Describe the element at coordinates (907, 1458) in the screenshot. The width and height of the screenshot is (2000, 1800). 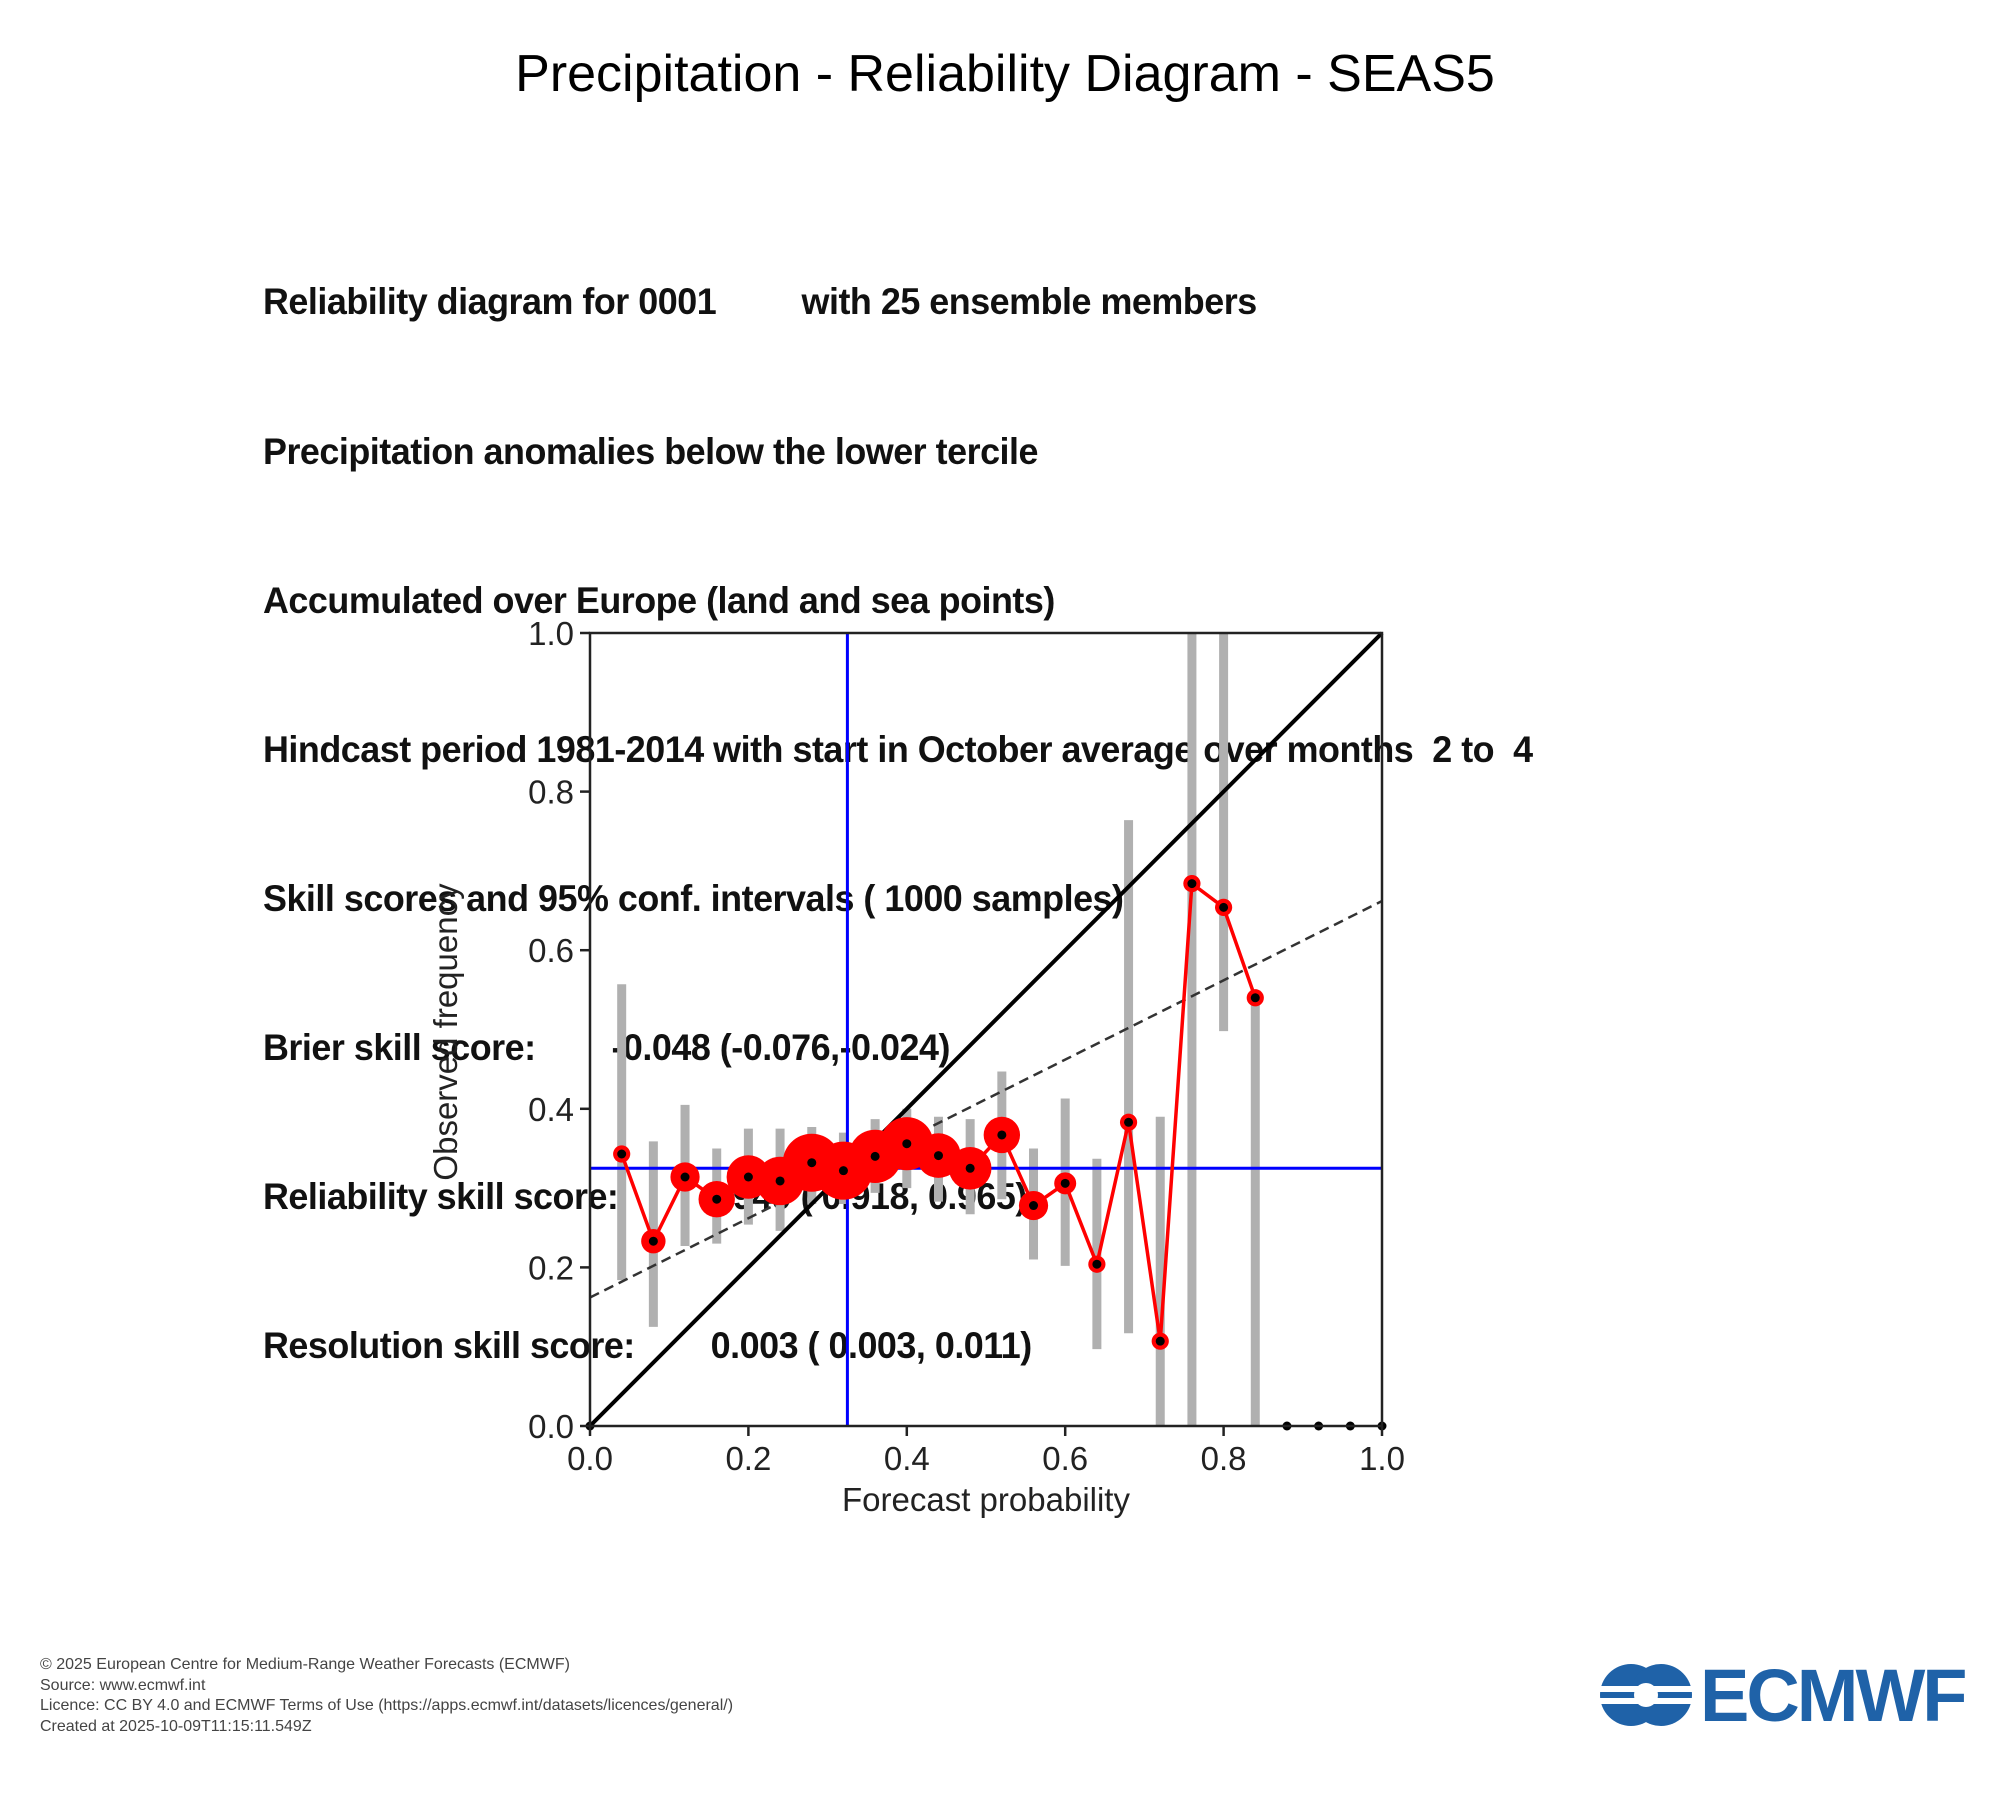
I see `x-tick-label: 0.4` at that location.